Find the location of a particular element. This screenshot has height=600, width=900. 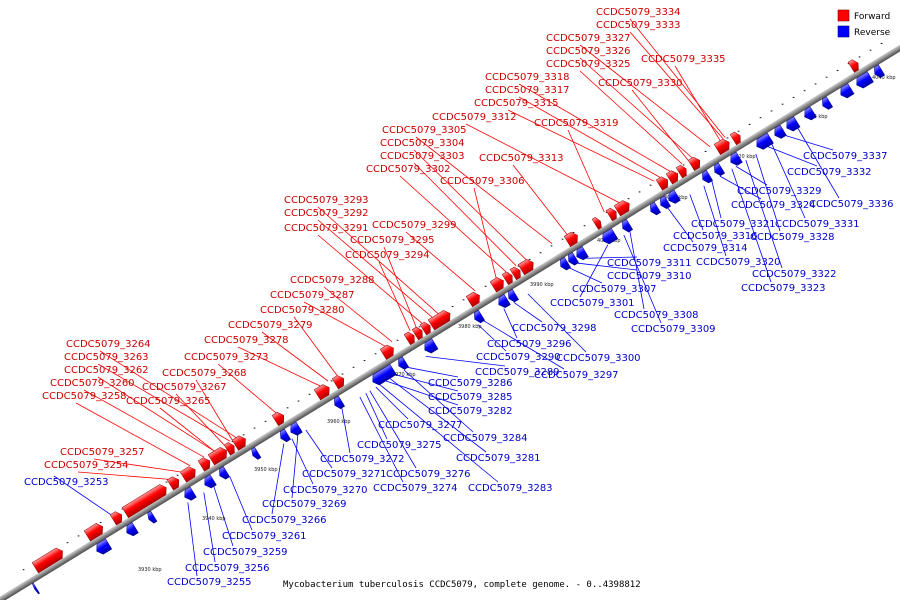

reverse-gene-label: CCDC5079_3336 is located at coordinates (851, 204).